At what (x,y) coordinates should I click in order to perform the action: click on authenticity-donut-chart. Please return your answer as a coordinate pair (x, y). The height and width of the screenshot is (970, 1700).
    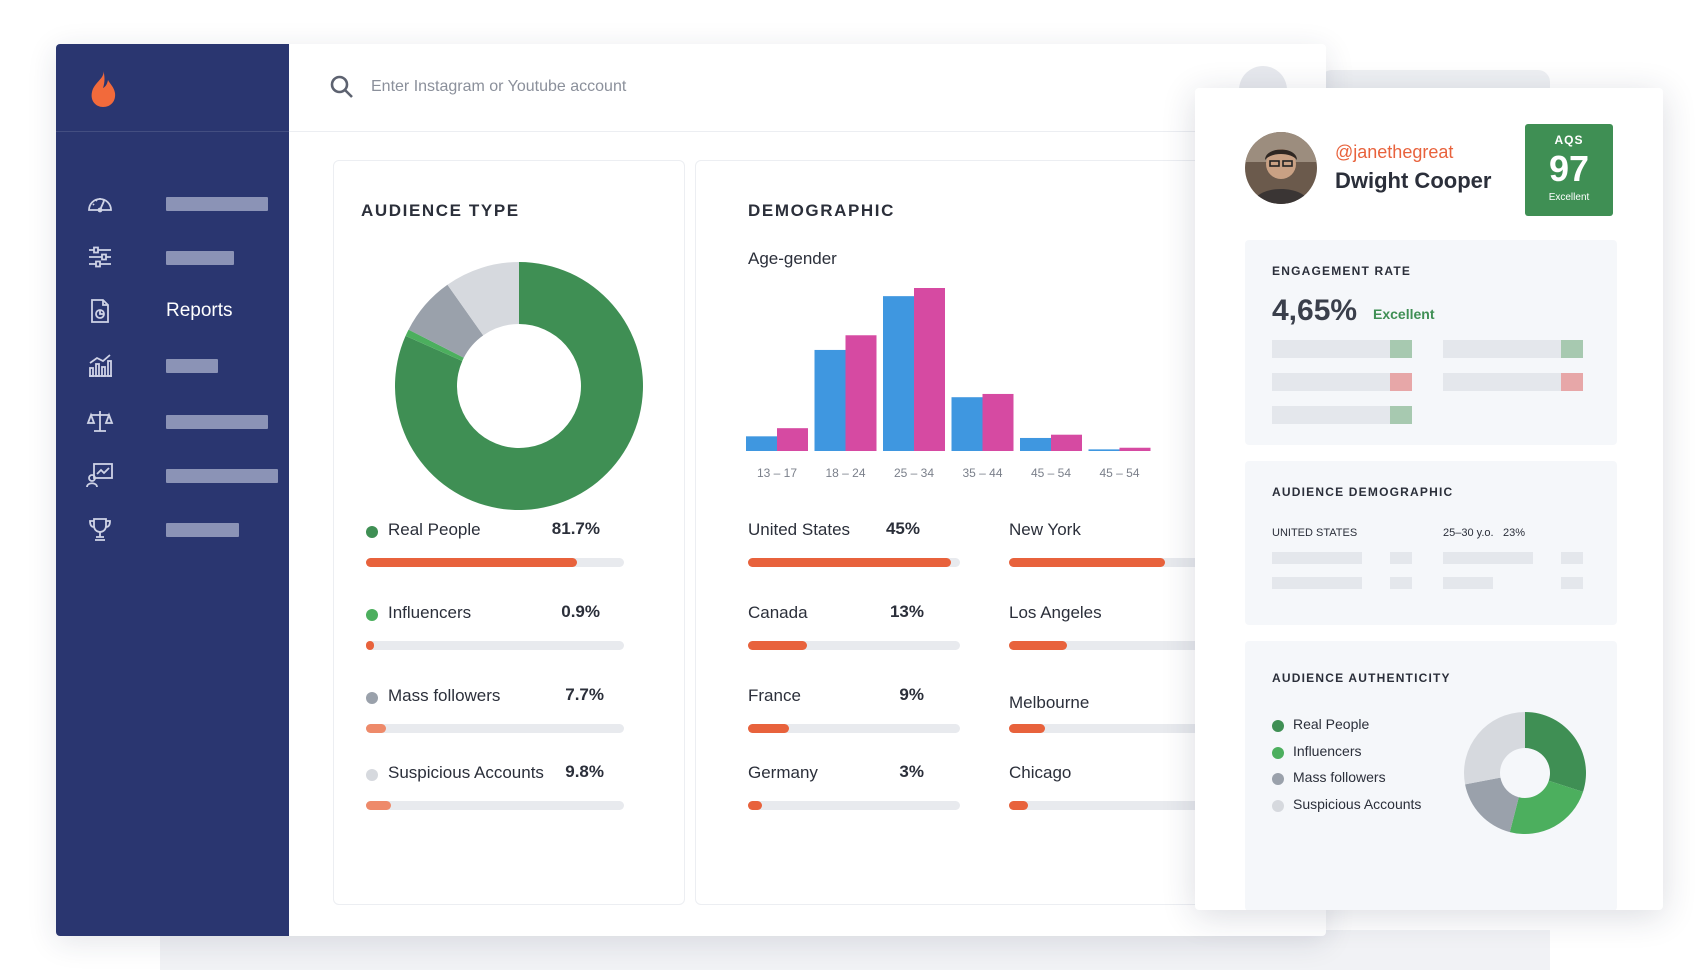
    Looking at the image, I should click on (1525, 773).